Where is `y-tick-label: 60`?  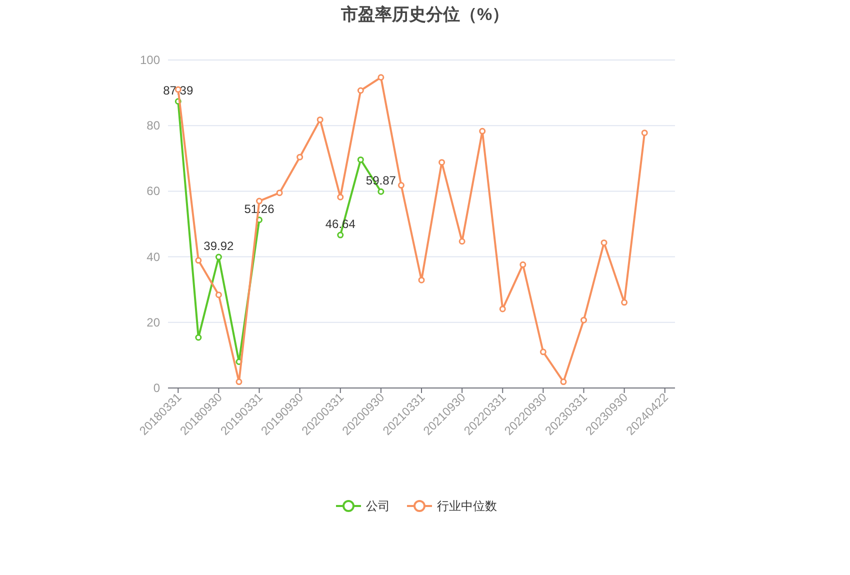
y-tick-label: 60 is located at coordinates (153, 191).